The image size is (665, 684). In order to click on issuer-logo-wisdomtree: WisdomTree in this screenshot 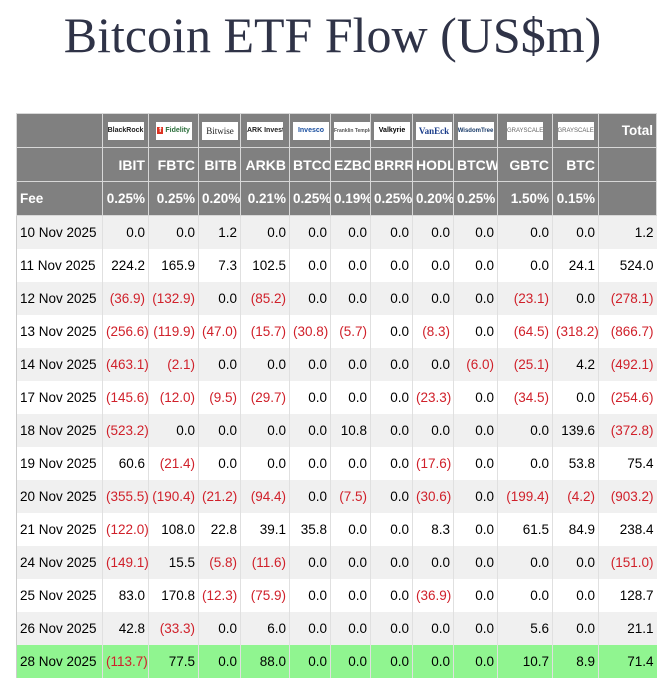, I will do `click(475, 130)`.